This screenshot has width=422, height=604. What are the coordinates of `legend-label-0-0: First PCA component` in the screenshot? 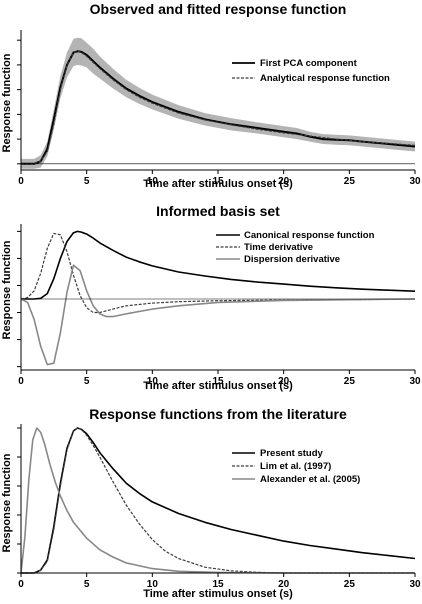 It's located at (309, 63).